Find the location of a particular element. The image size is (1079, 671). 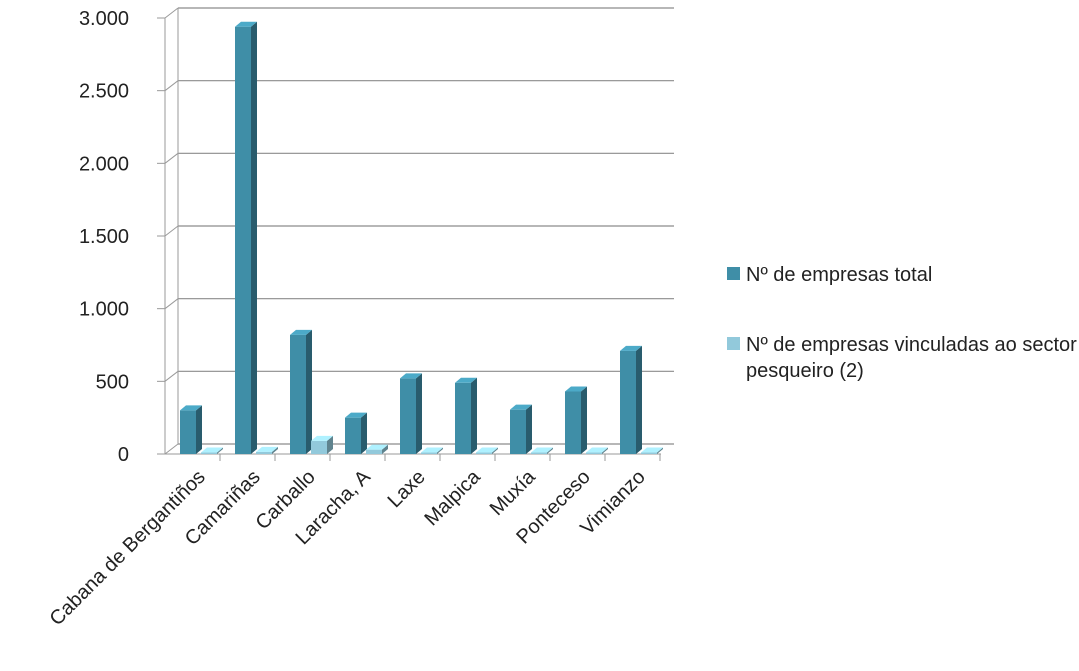

legend-swatch-fishing is located at coordinates (733, 343).